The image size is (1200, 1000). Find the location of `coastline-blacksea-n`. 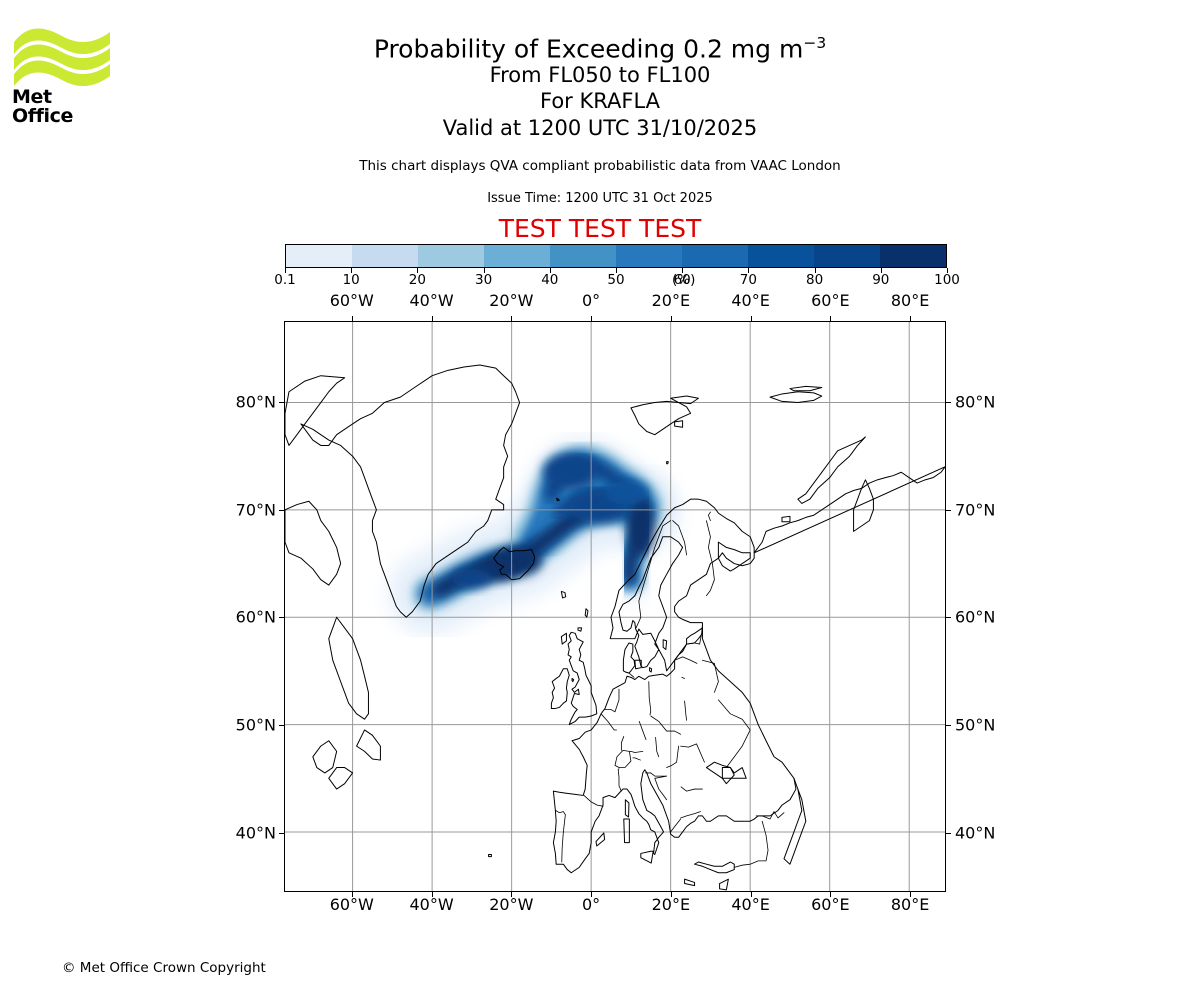

coastline-blacksea-n is located at coordinates (726, 770).